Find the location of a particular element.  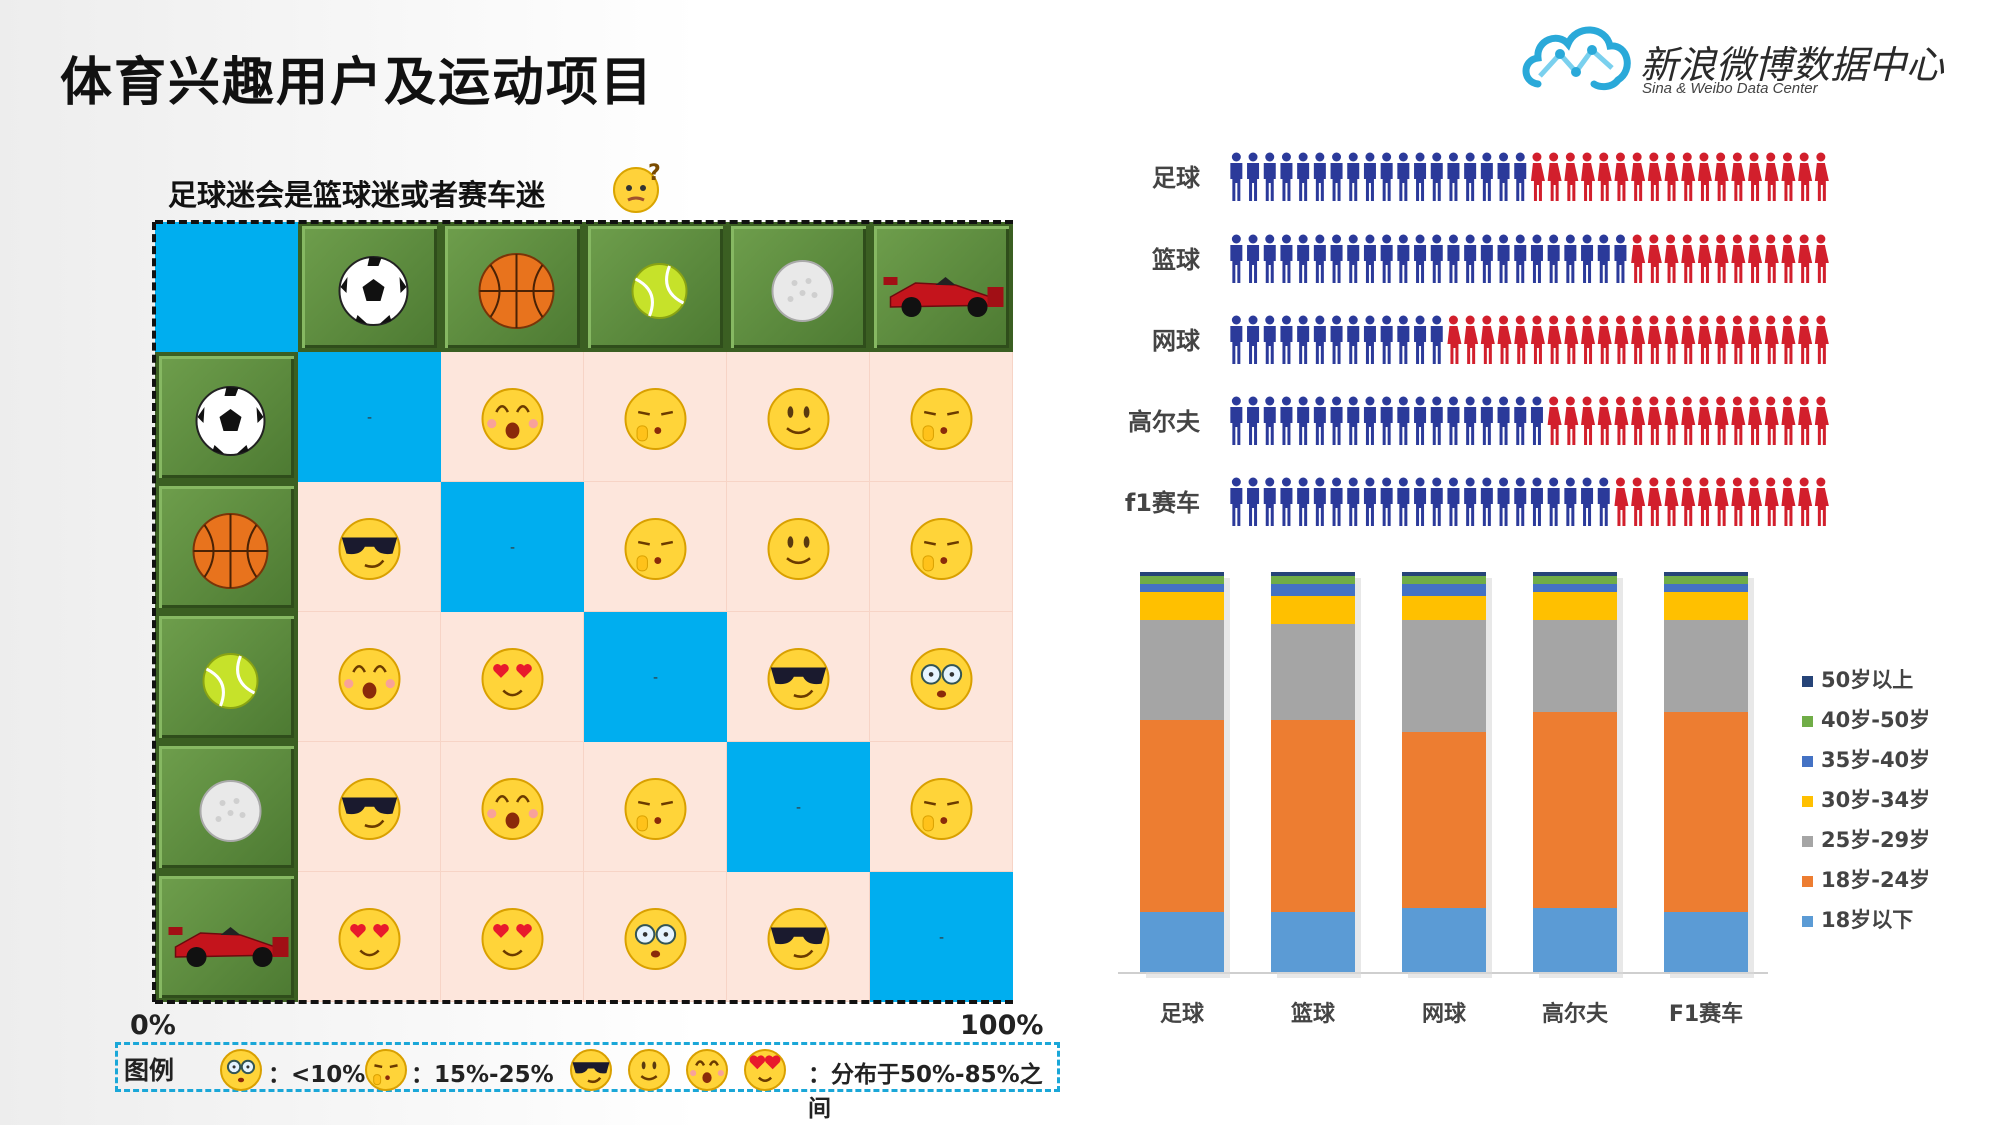

legend-entry: 18岁-24岁 is located at coordinates (1866, 879).